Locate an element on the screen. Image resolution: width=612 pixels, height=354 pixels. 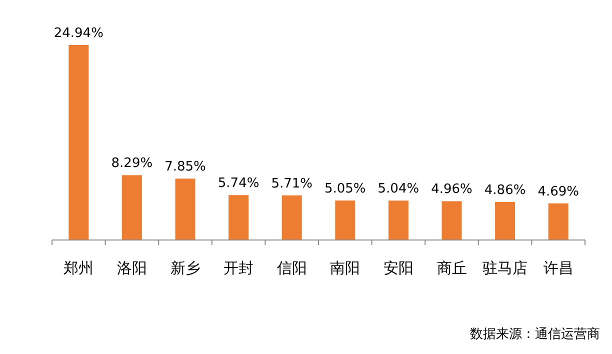
source-note: 数据来源：通信运营商 is located at coordinates (535, 334).